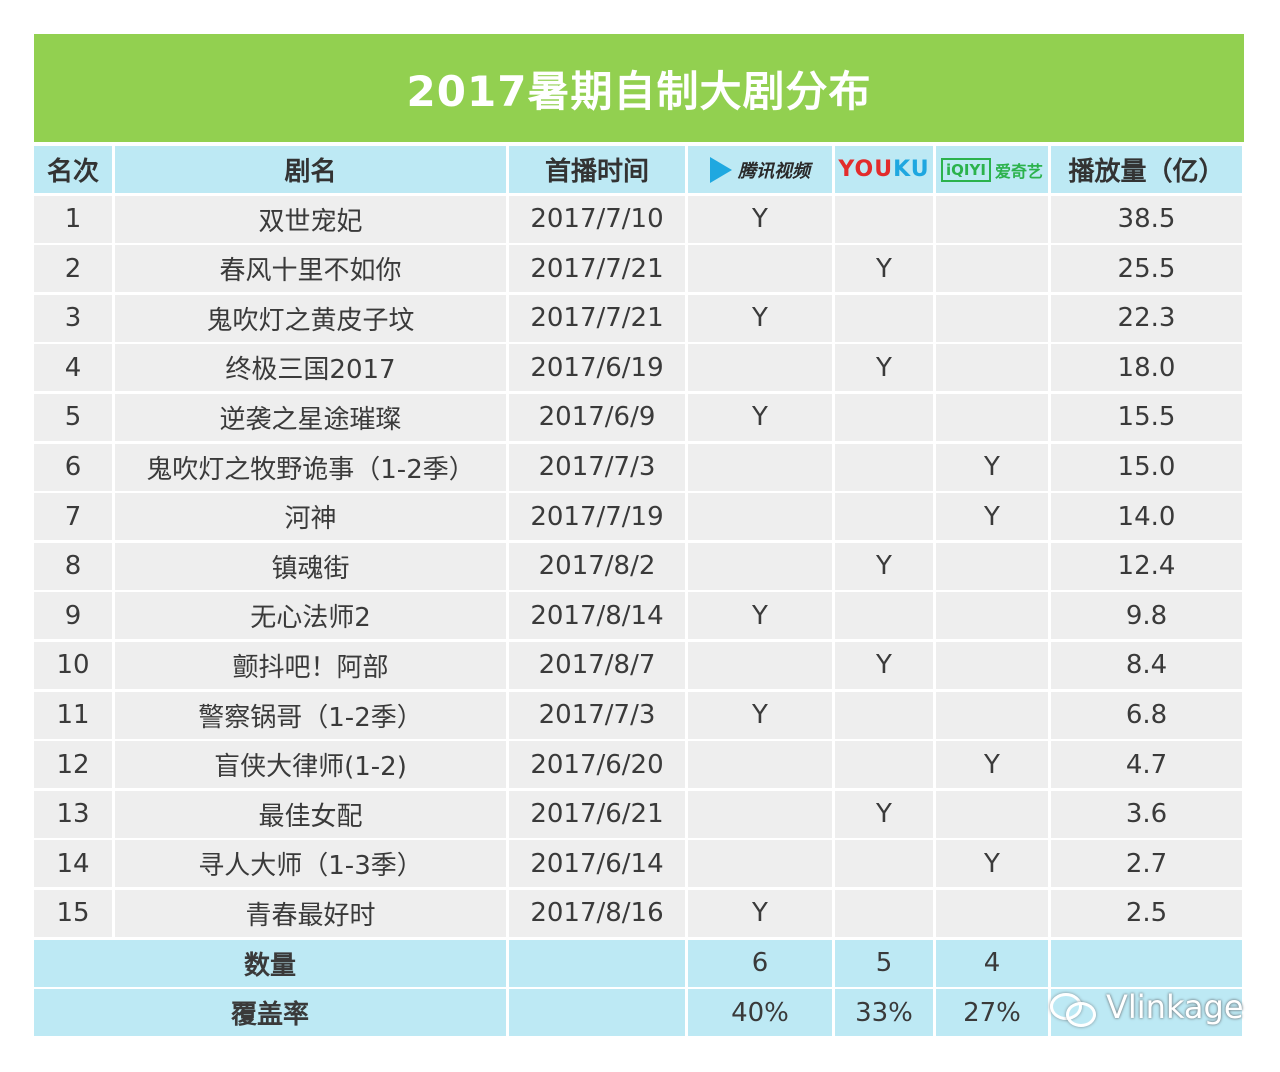 Image resolution: width=1280 pixels, height=1072 pixels. Describe the element at coordinates (310, 665) in the screenshot. I see `cell-name: 颤抖吧！阿部` at that location.